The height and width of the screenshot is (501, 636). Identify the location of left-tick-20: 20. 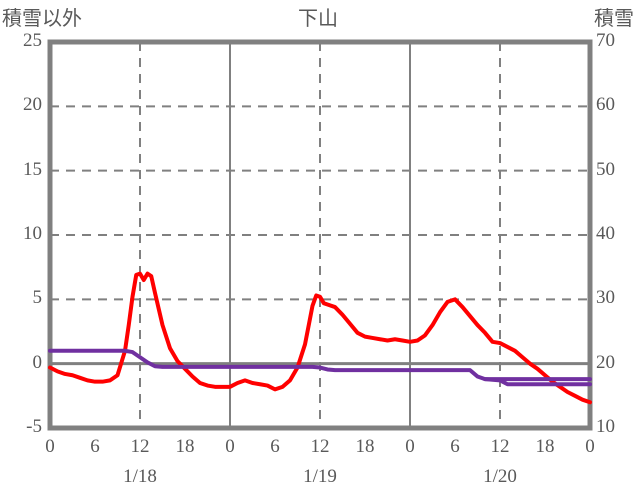
(32, 105).